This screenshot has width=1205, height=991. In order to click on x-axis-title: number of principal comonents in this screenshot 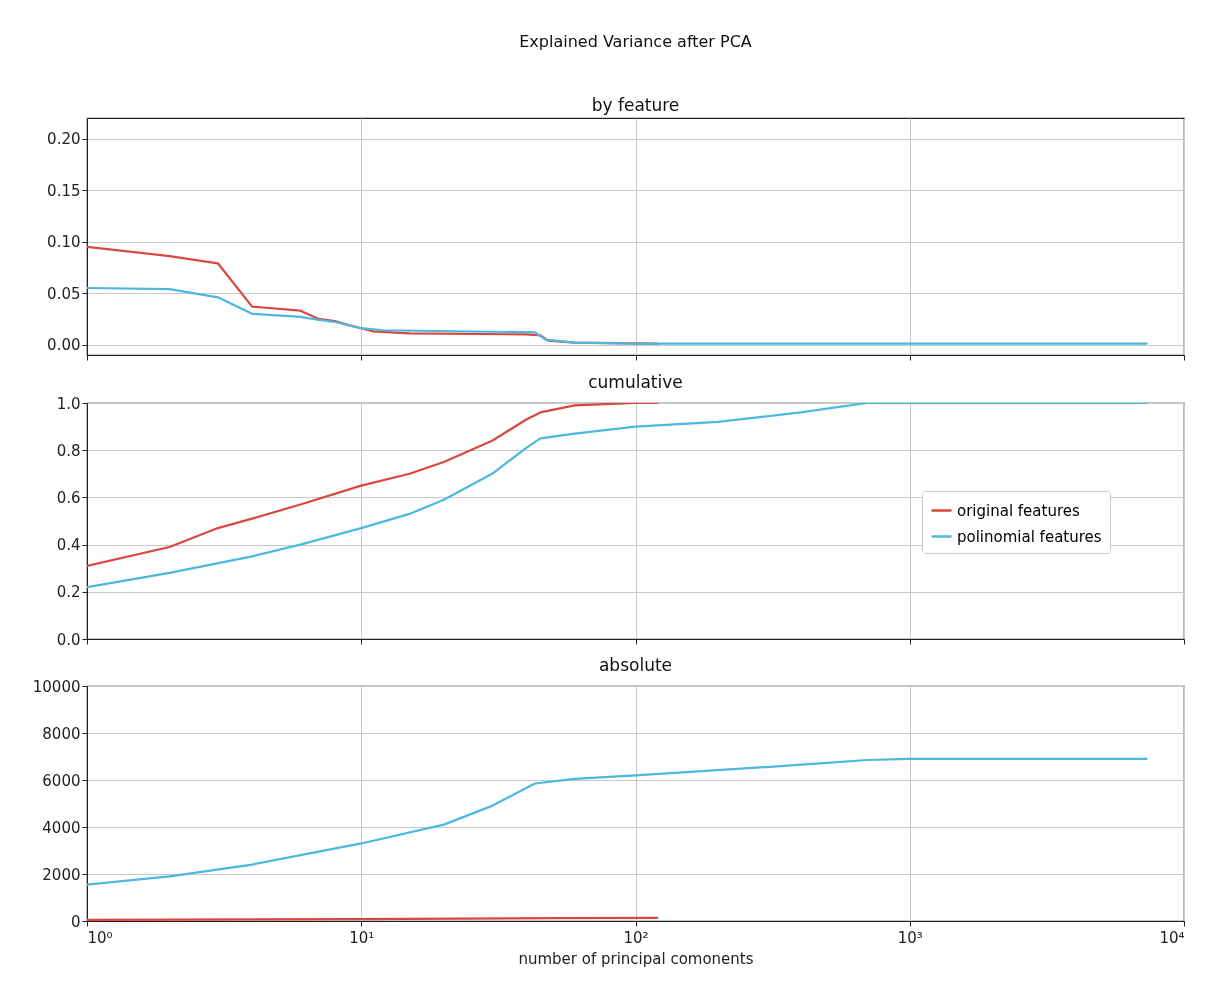, I will do `click(636, 958)`.